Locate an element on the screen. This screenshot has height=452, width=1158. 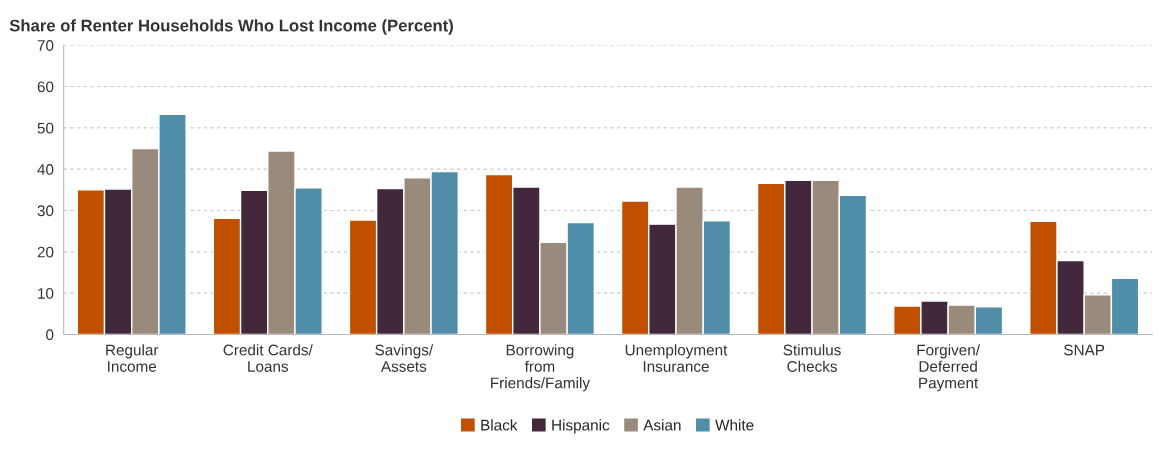
legend-label: Black is located at coordinates (499, 425).